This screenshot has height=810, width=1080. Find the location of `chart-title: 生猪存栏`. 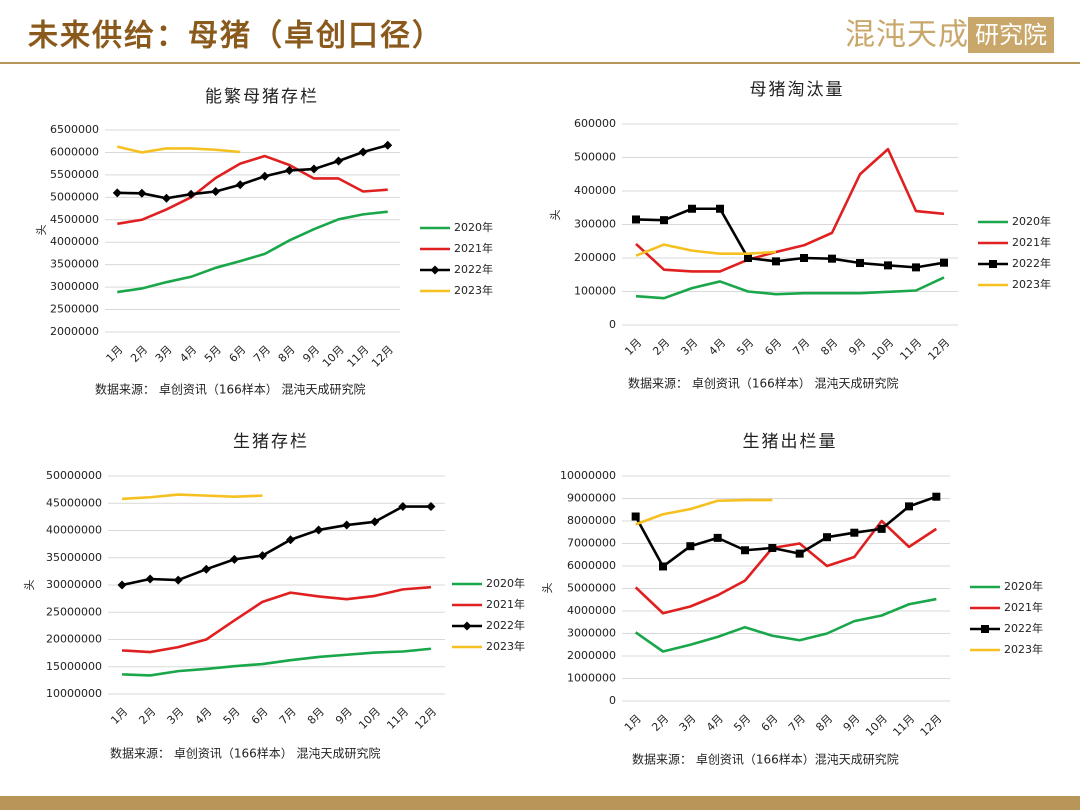

chart-title: 生猪存栏 is located at coordinates (271, 442).